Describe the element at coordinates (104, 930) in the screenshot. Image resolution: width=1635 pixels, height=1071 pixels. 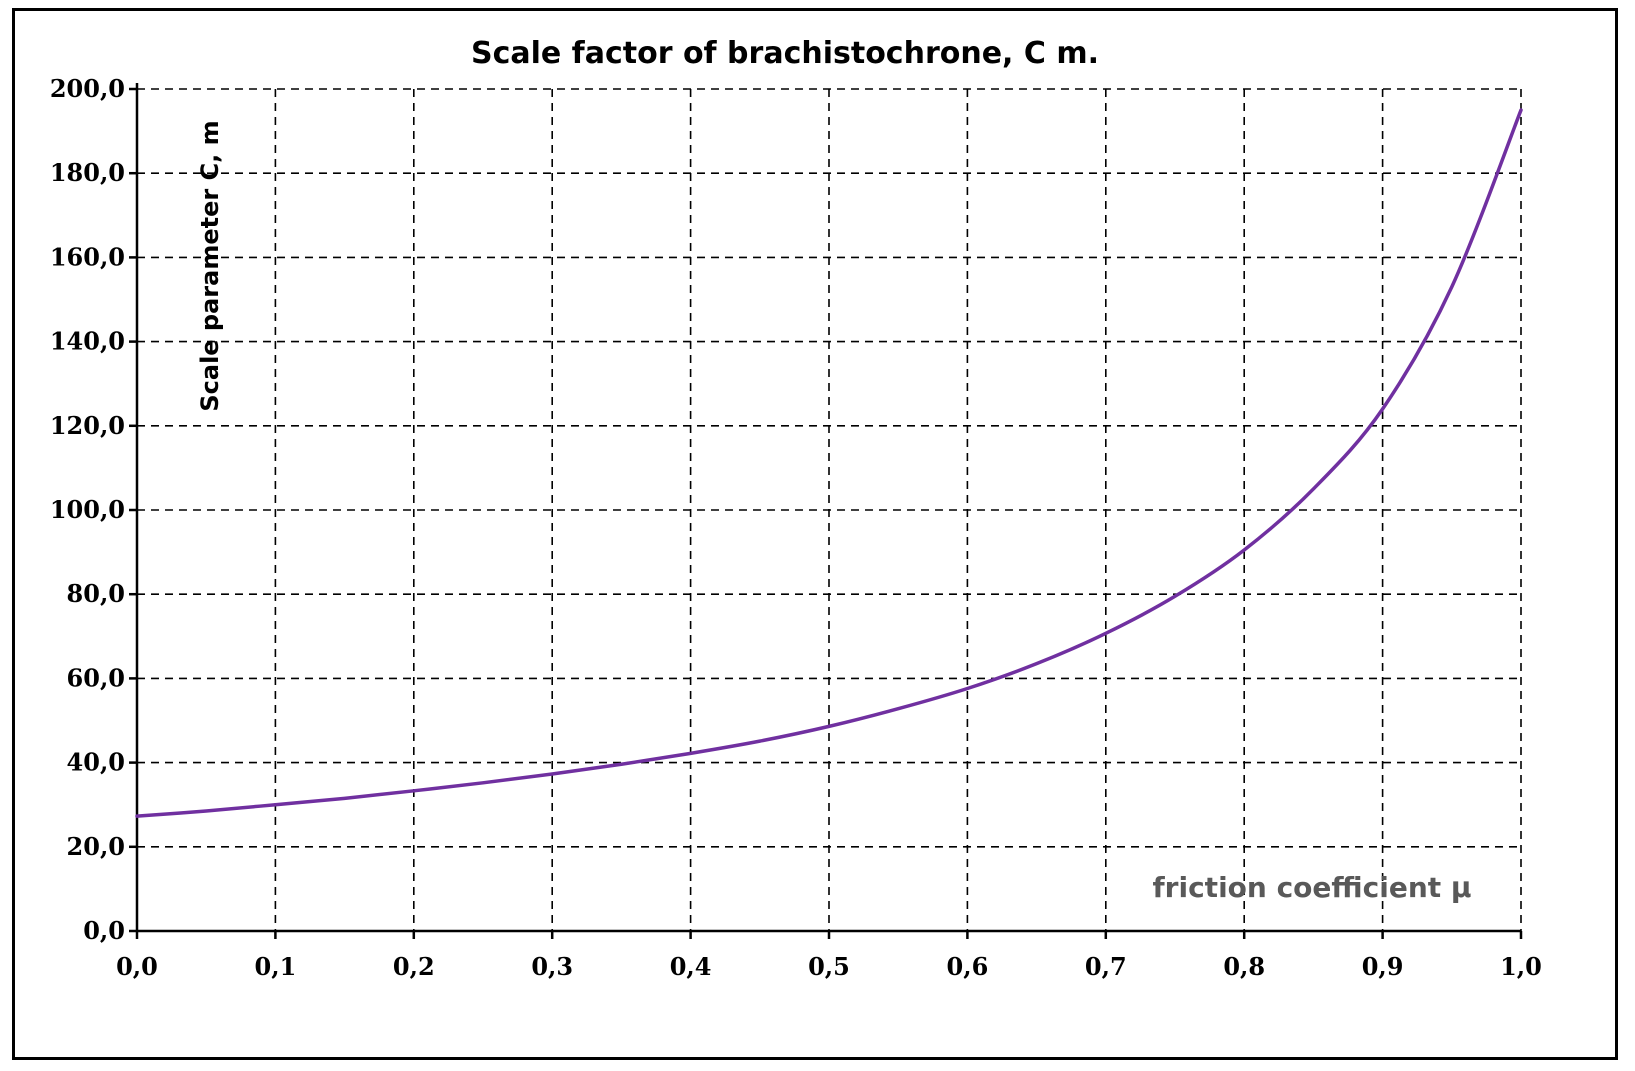
I see `y-tick-label: 0,0` at that location.